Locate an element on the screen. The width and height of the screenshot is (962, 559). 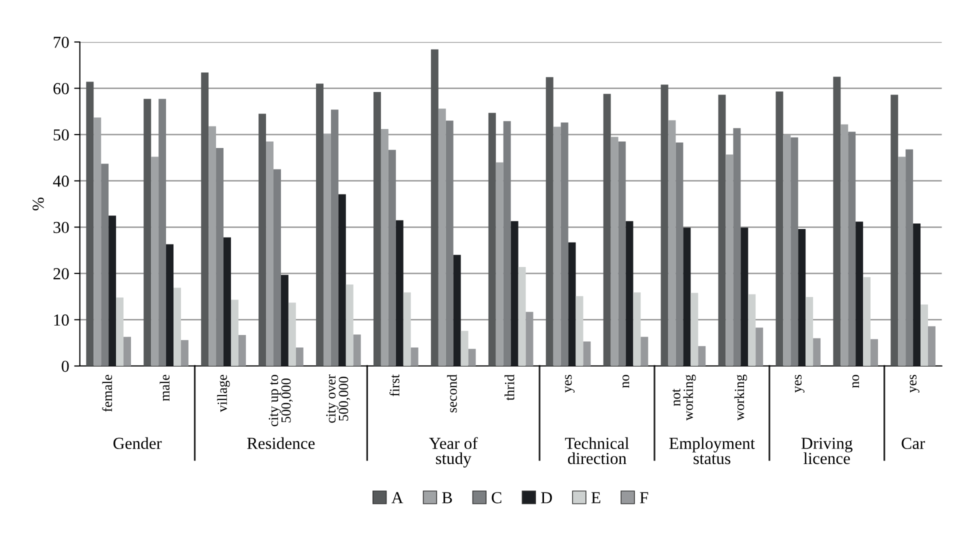
y-tick-label: 20 is located at coordinates (61, 274).